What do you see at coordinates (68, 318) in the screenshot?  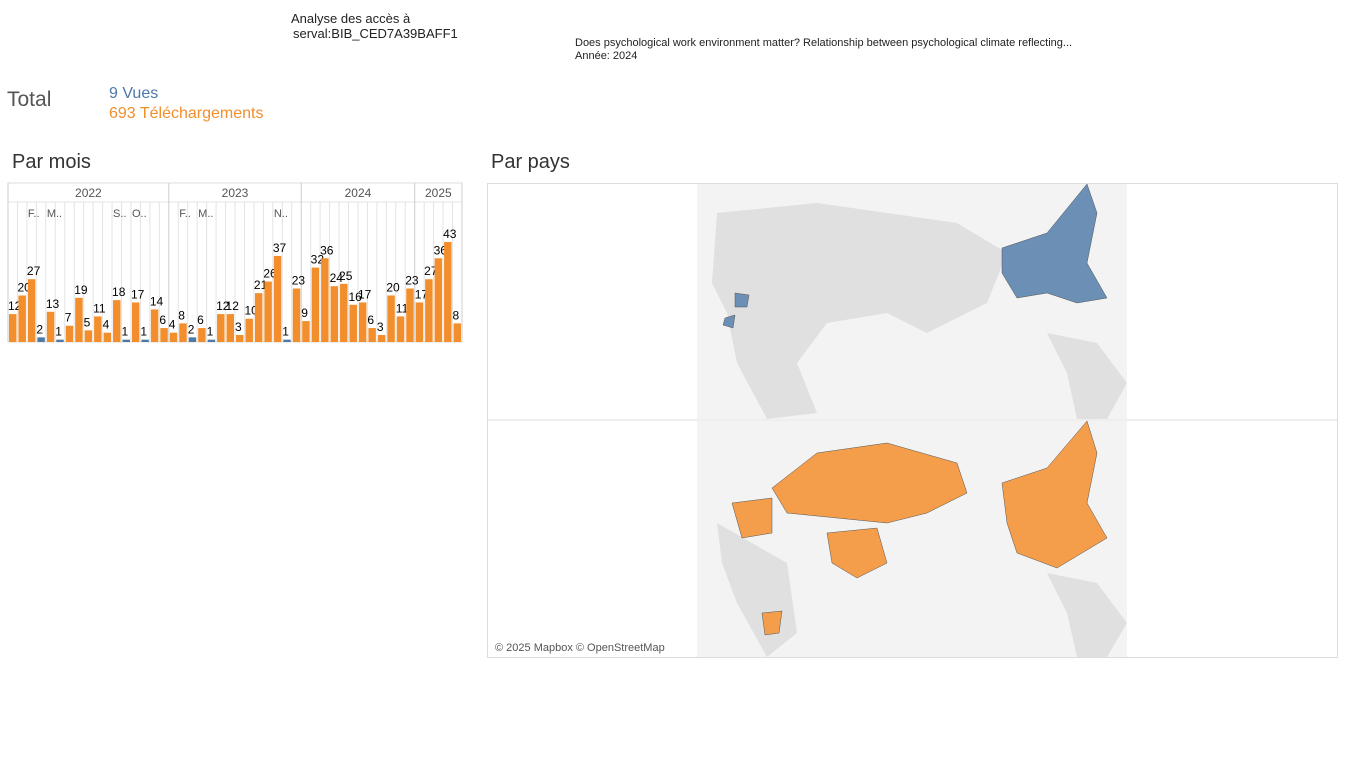 I see `data-label: 7` at bounding box center [68, 318].